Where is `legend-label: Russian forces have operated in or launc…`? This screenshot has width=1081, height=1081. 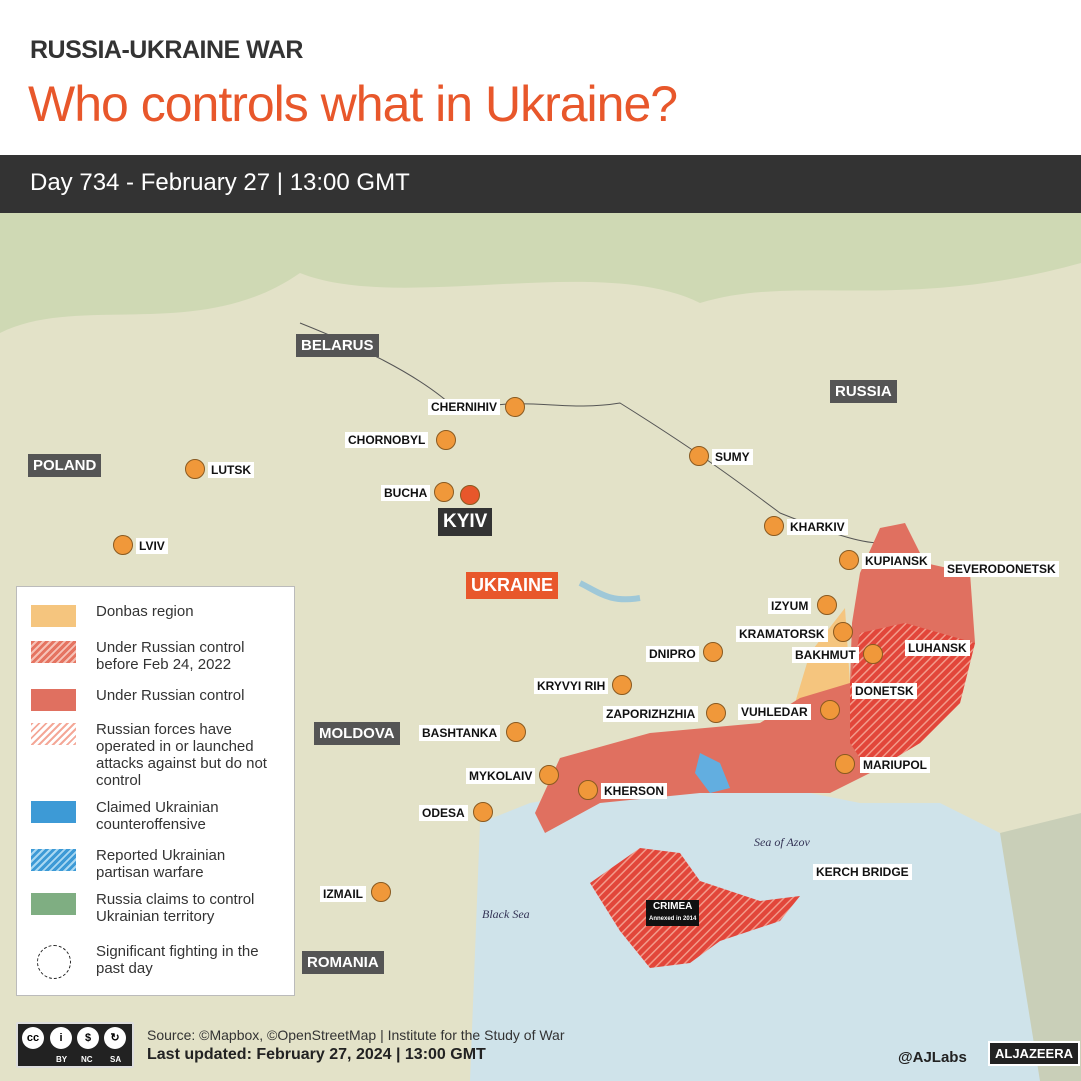
legend-label: Russian forces have operated in or launc… is located at coordinates (181, 755).